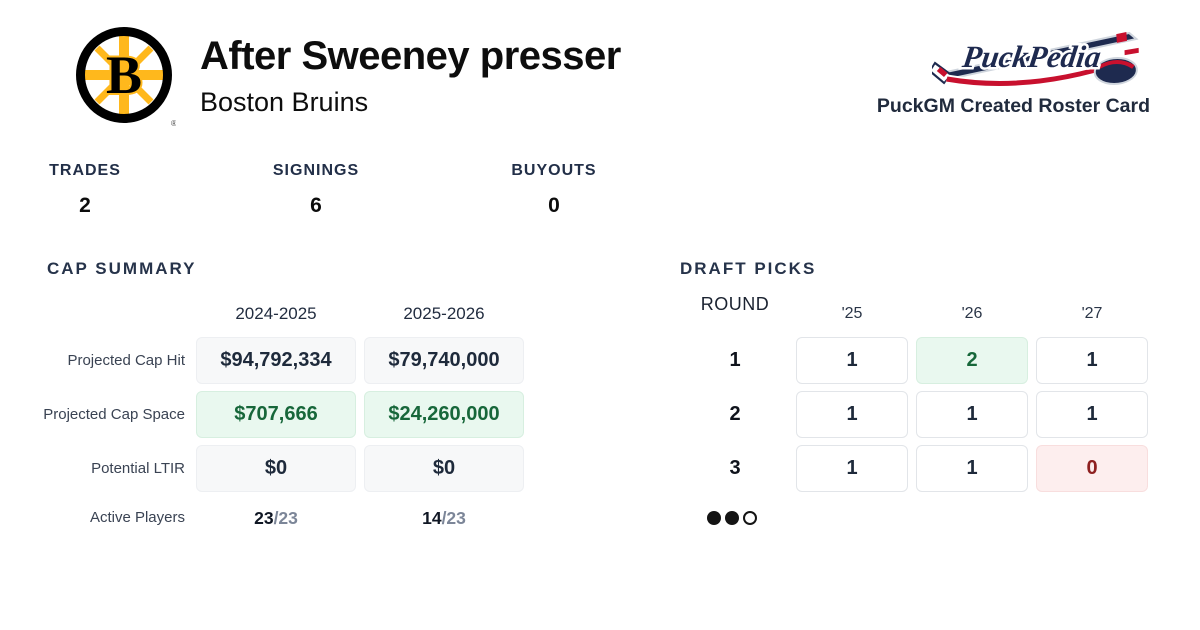 This screenshot has height=630, width=1200. What do you see at coordinates (735, 468) in the screenshot?
I see `draft-round-3-label: 3` at bounding box center [735, 468].